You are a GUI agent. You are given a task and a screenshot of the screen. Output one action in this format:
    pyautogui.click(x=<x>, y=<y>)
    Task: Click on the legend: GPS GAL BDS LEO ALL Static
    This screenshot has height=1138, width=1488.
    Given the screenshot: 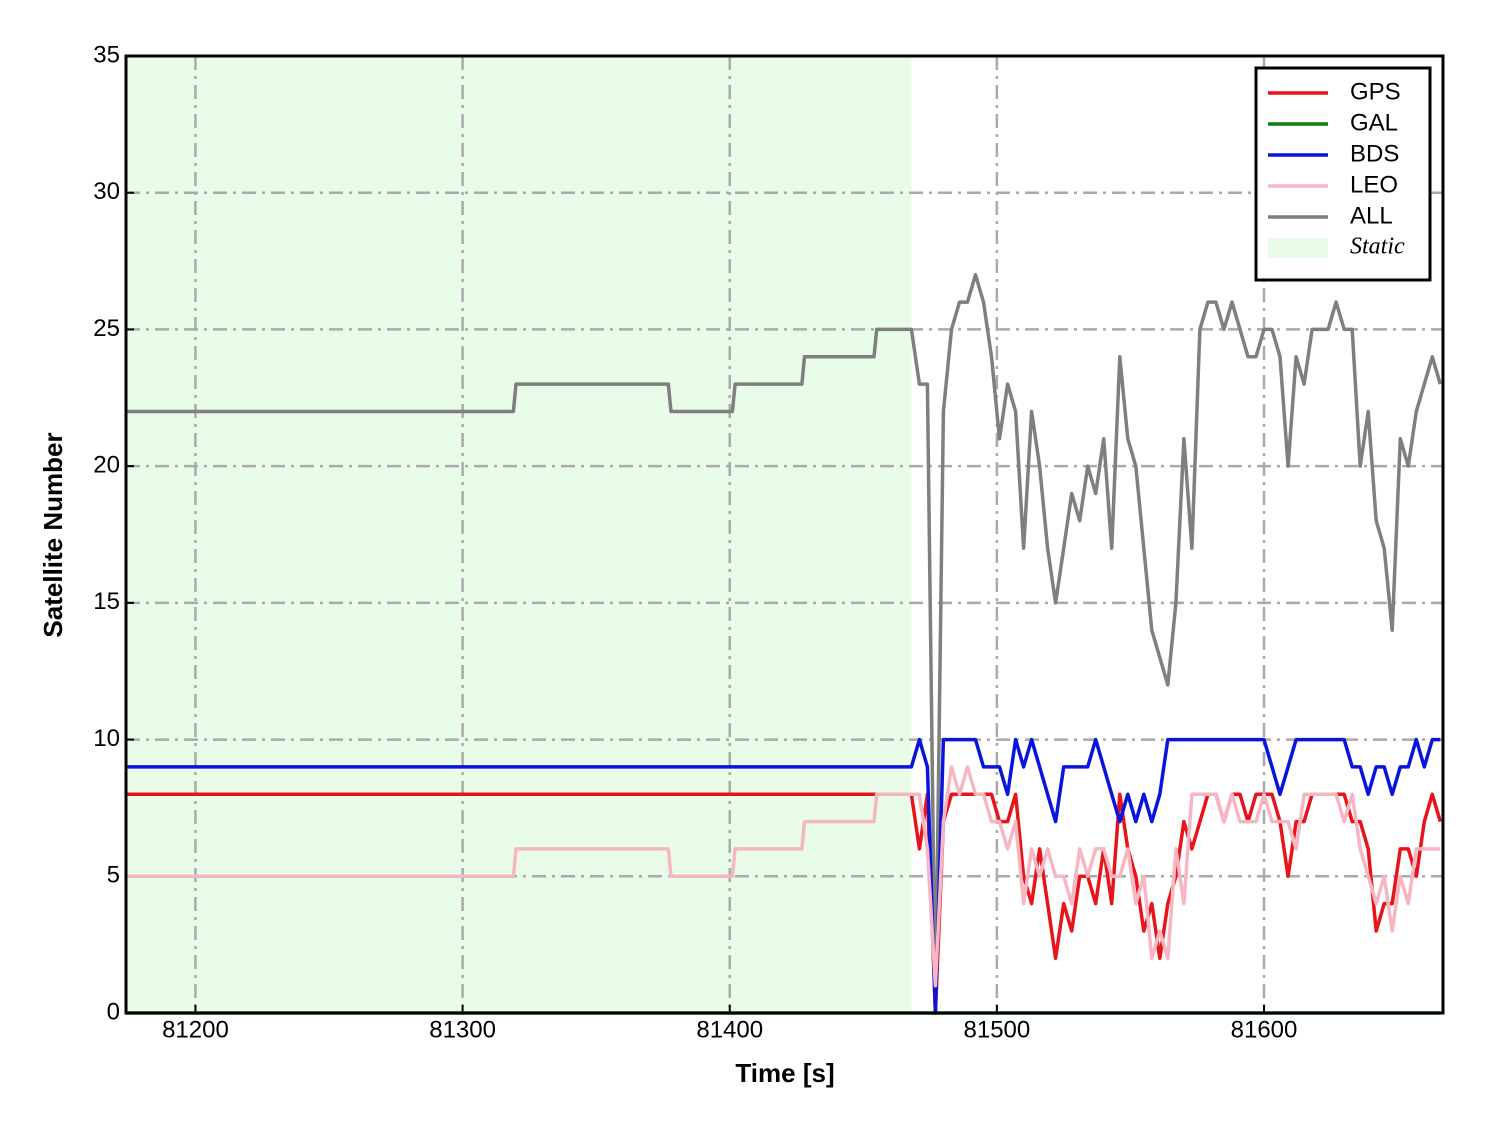 What is the action you would take?
    pyautogui.click(x=1343, y=174)
    